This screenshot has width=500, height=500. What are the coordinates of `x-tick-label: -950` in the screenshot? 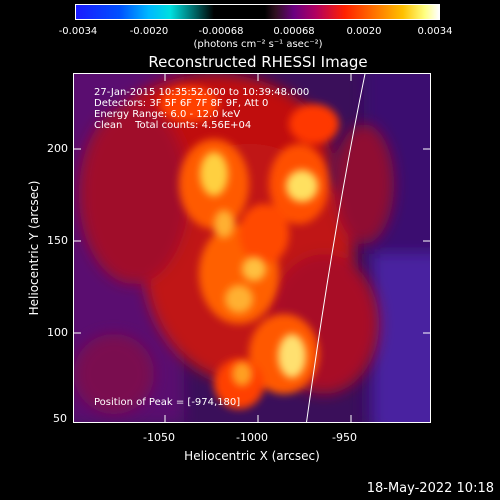 It's located at (344, 437).